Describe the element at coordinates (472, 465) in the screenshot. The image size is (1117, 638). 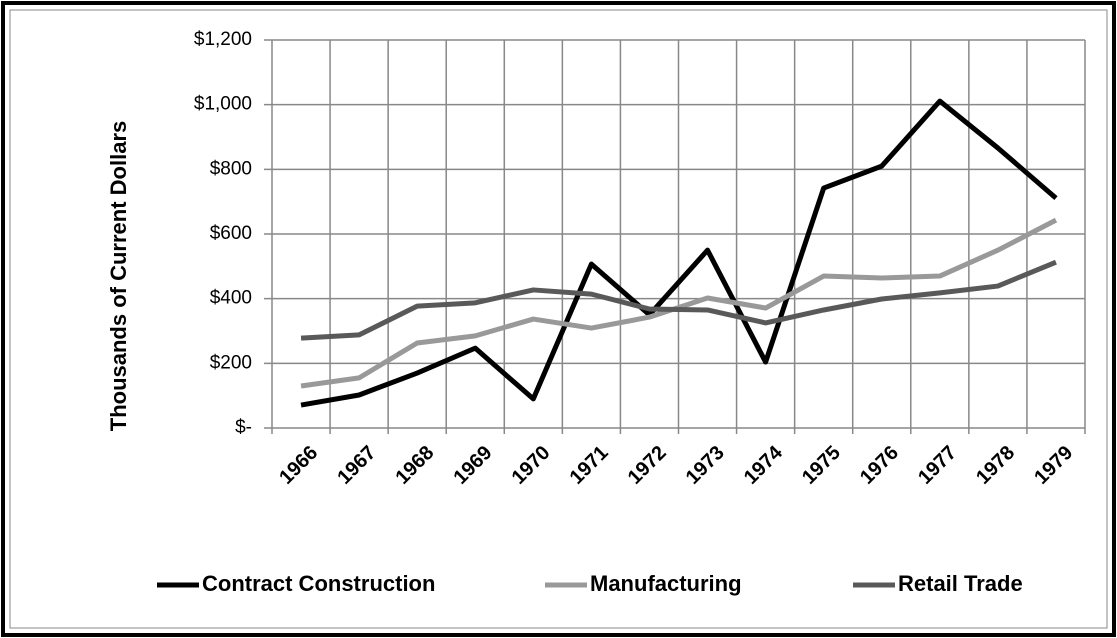
I see `x-tick-label: 1969` at that location.